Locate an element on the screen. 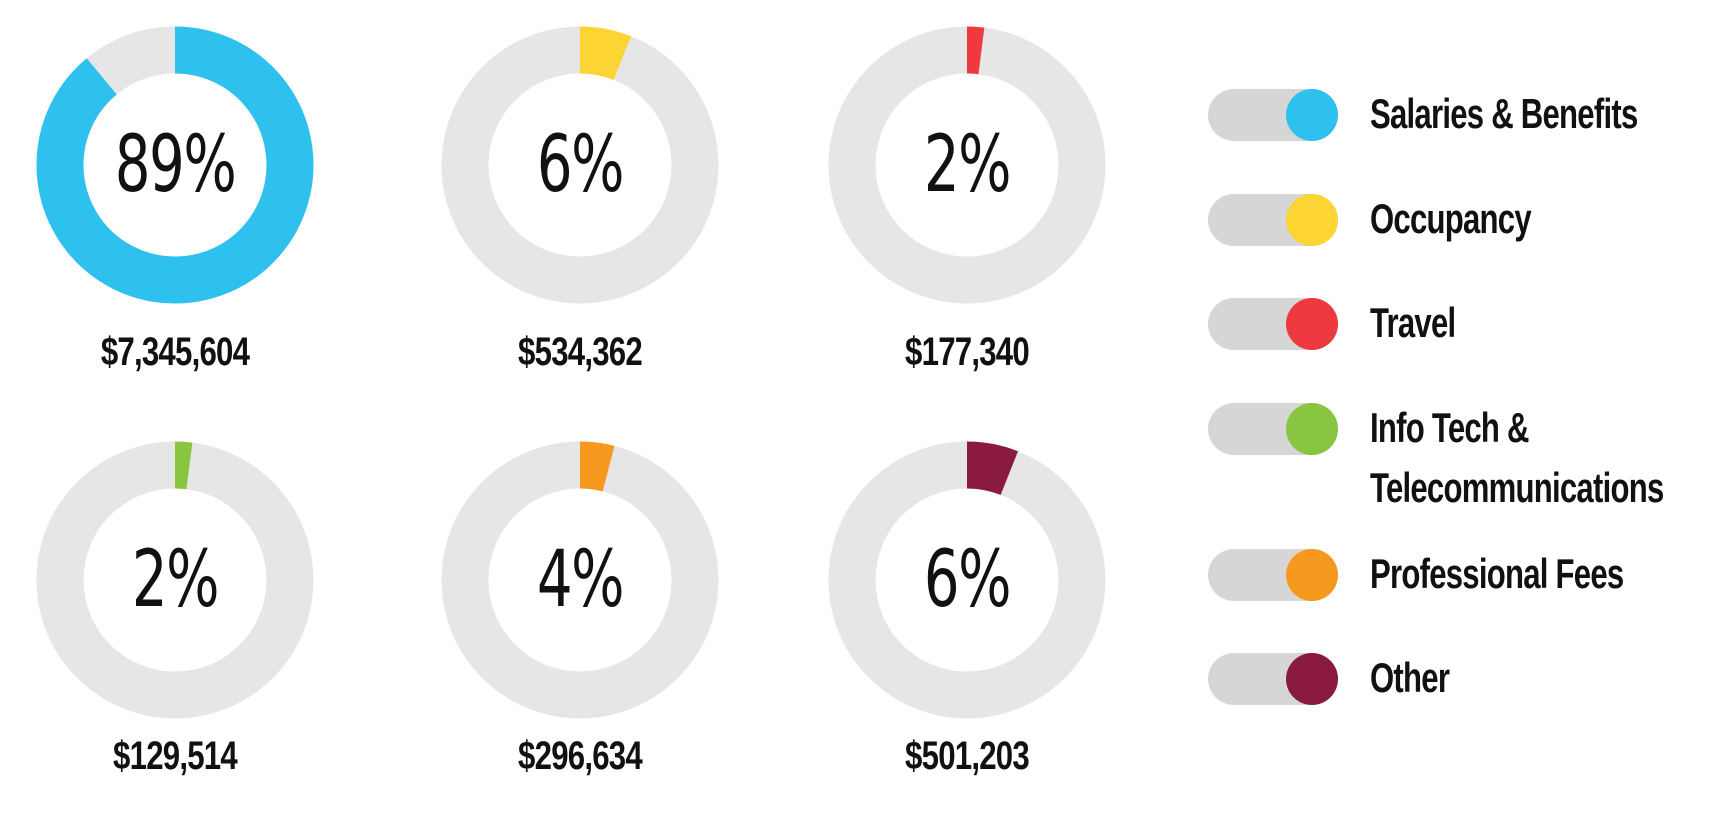  donut-chart-professional-fees: 4% is located at coordinates (580, 580).